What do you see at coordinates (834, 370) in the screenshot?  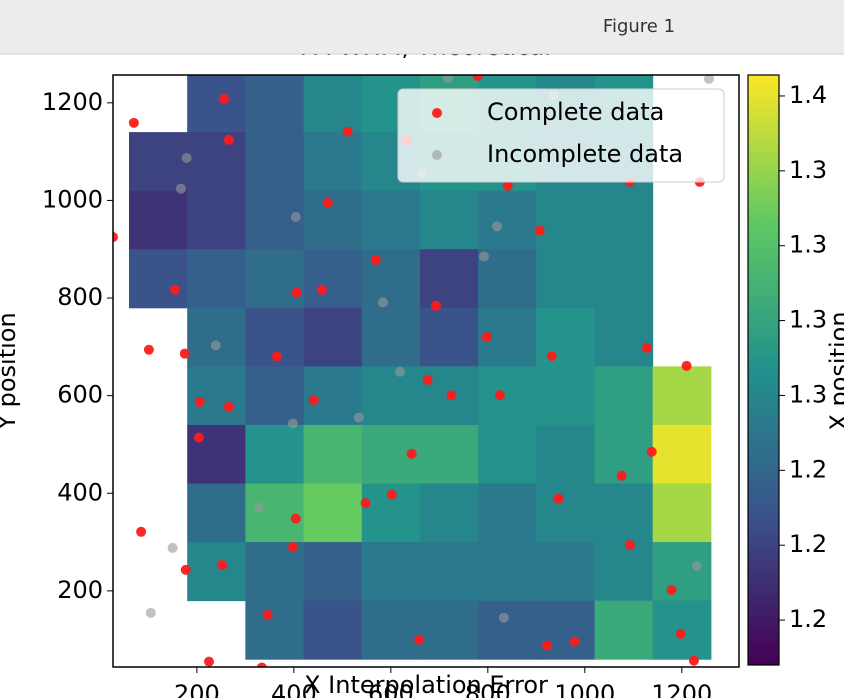 I see `colorbar-label: X position` at bounding box center [834, 370].